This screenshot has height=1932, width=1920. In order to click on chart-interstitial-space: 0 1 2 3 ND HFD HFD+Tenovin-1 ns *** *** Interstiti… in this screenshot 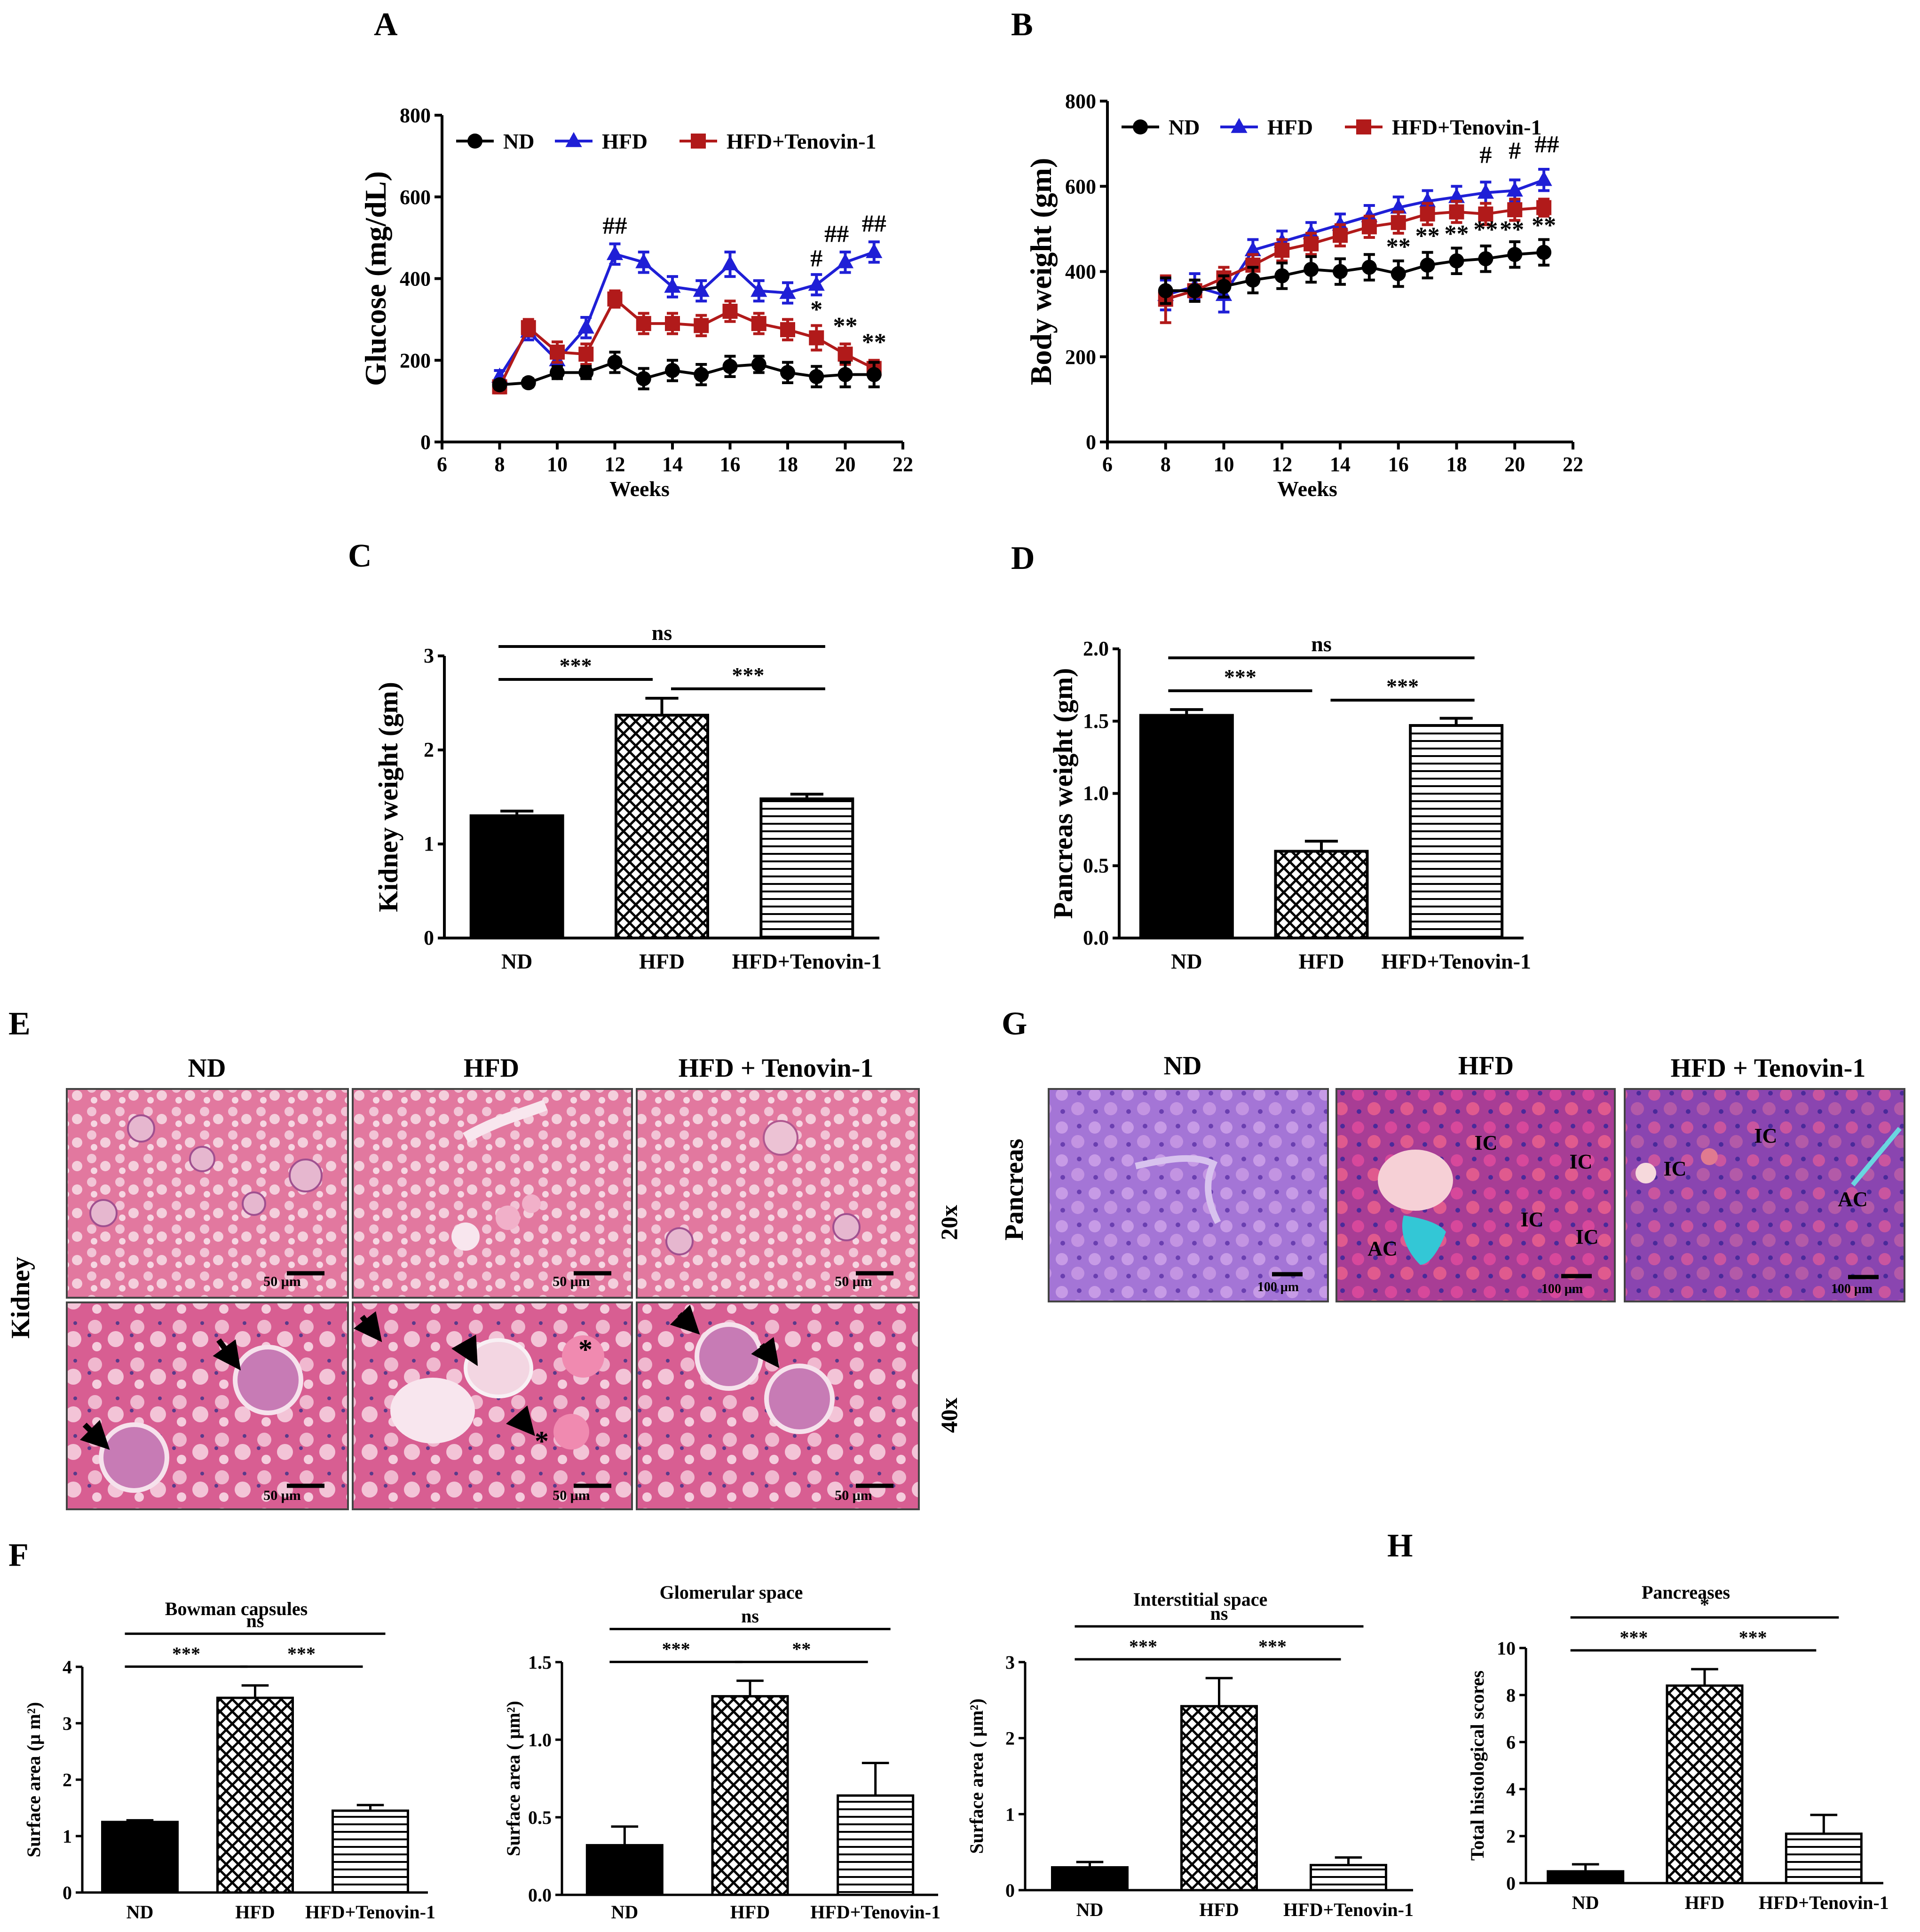, I will do `click(1190, 1754)`.